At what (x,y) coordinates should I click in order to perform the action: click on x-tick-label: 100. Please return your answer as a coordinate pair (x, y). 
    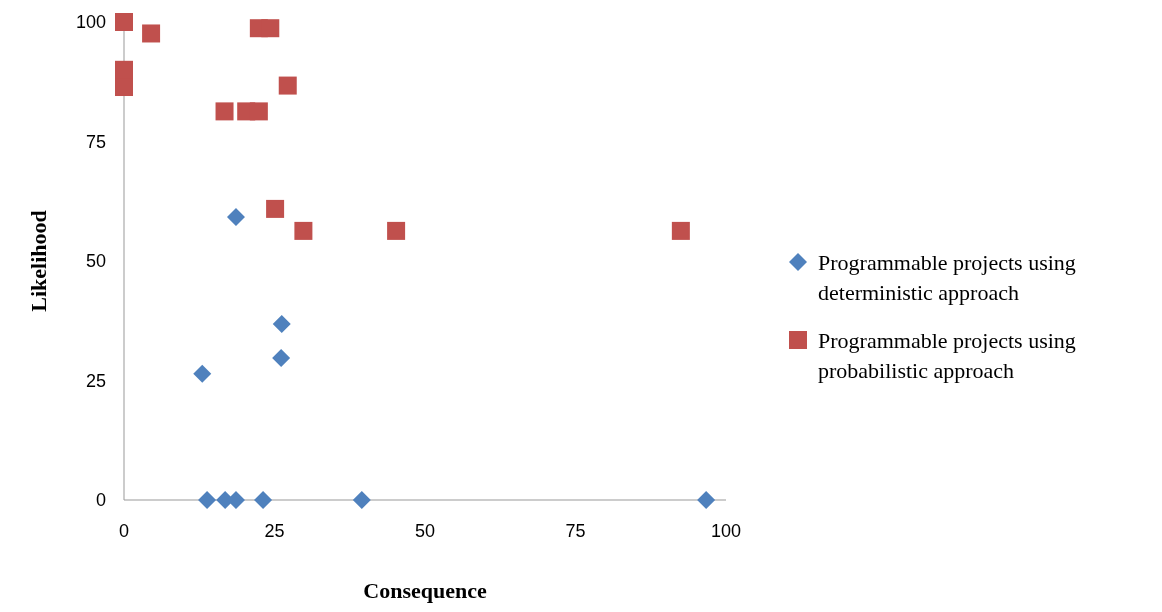
    Looking at the image, I should click on (726, 530).